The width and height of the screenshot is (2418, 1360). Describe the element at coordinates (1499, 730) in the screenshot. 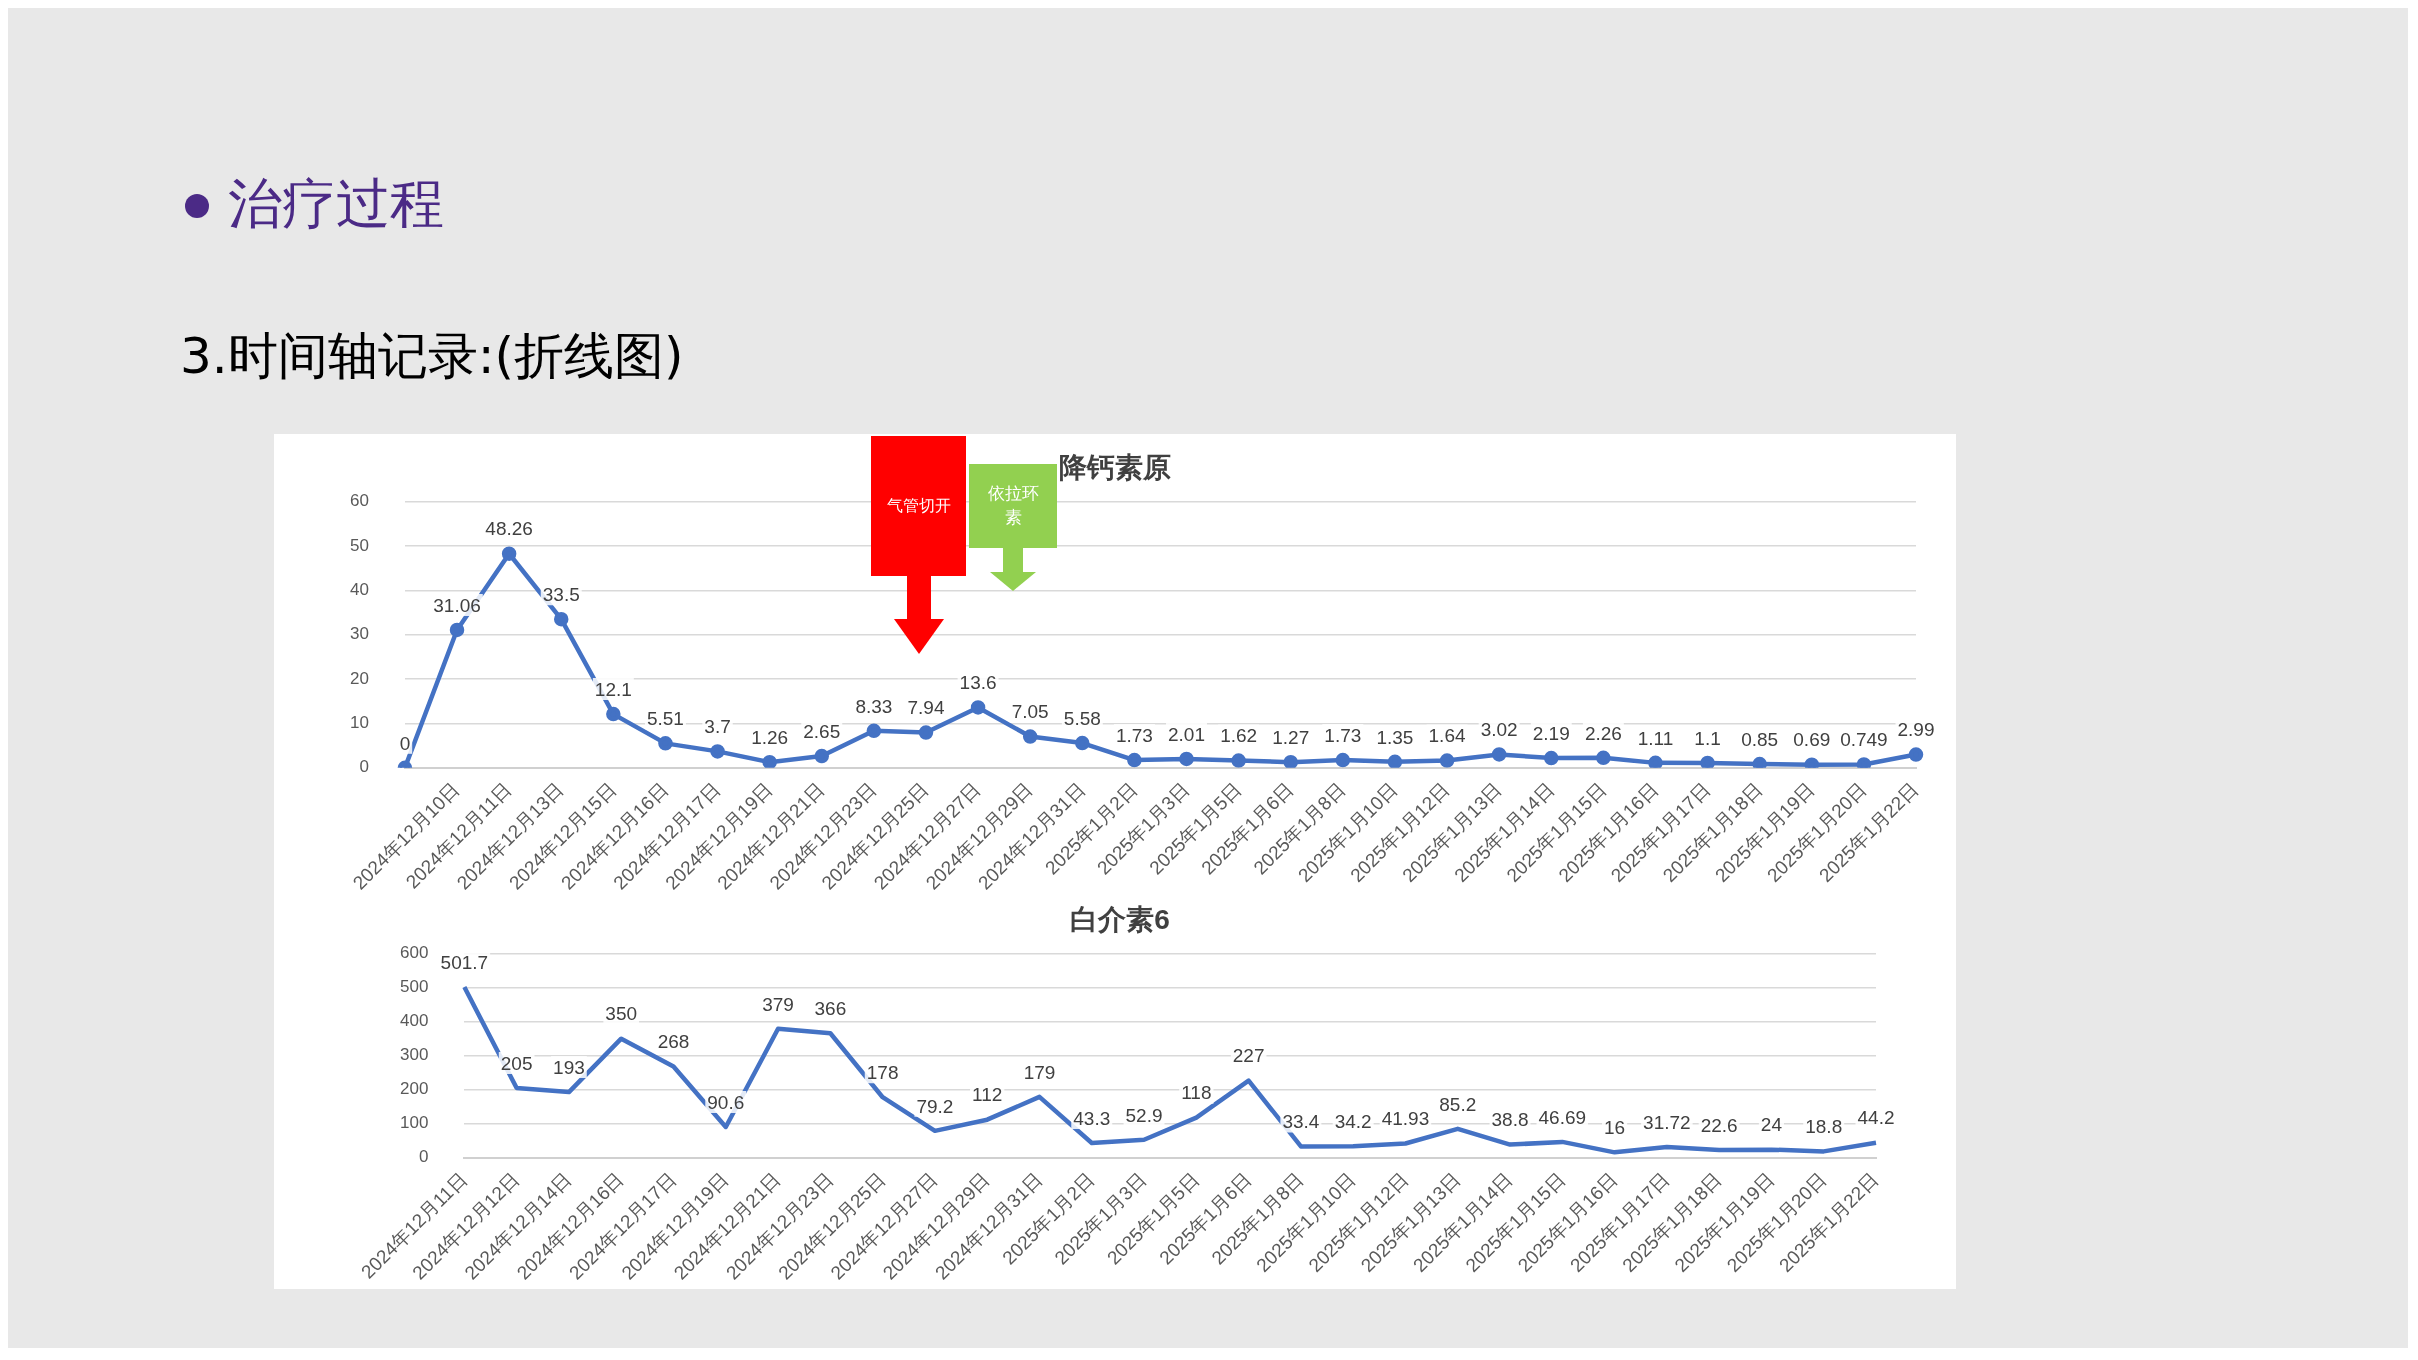

I see `data-label: 3.02` at that location.